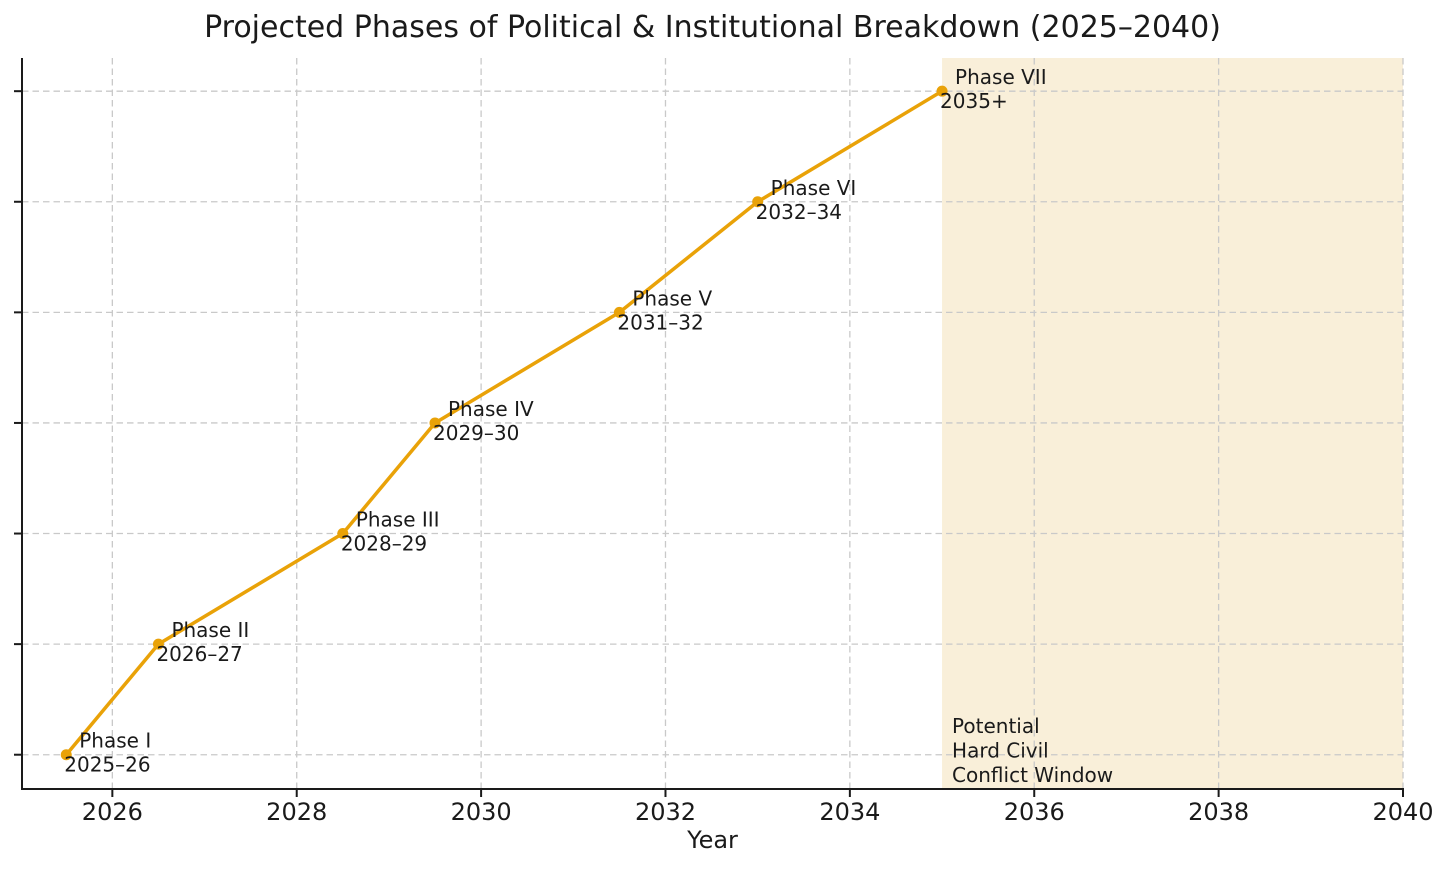 The width and height of the screenshot is (1456, 874). What do you see at coordinates (1032, 775) in the screenshot?
I see `conflict-window-annotation-line: Conflict Window` at bounding box center [1032, 775].